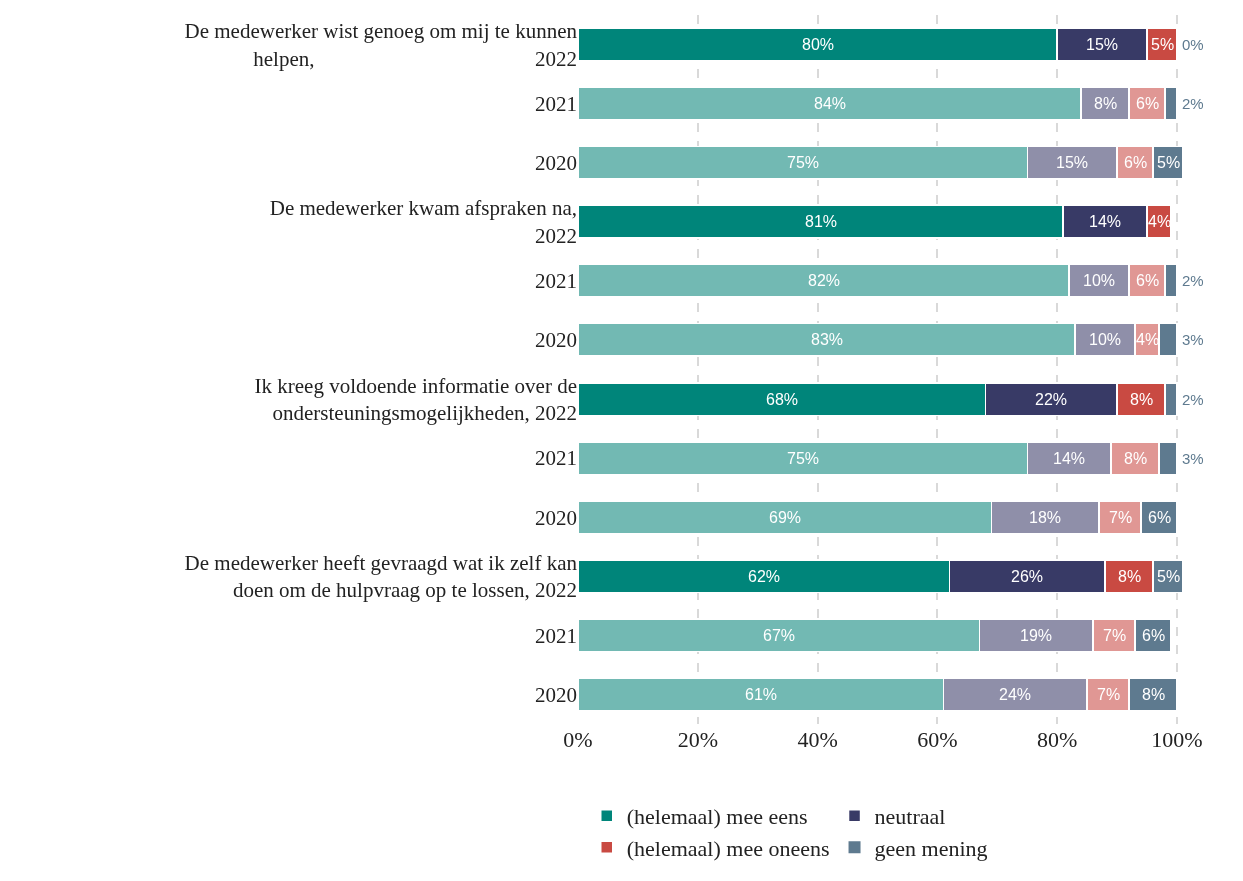  Describe the element at coordinates (423, 222) in the screenshot. I see `y-tick-label: De medewerker kwam afspraken na, 2022` at that location.